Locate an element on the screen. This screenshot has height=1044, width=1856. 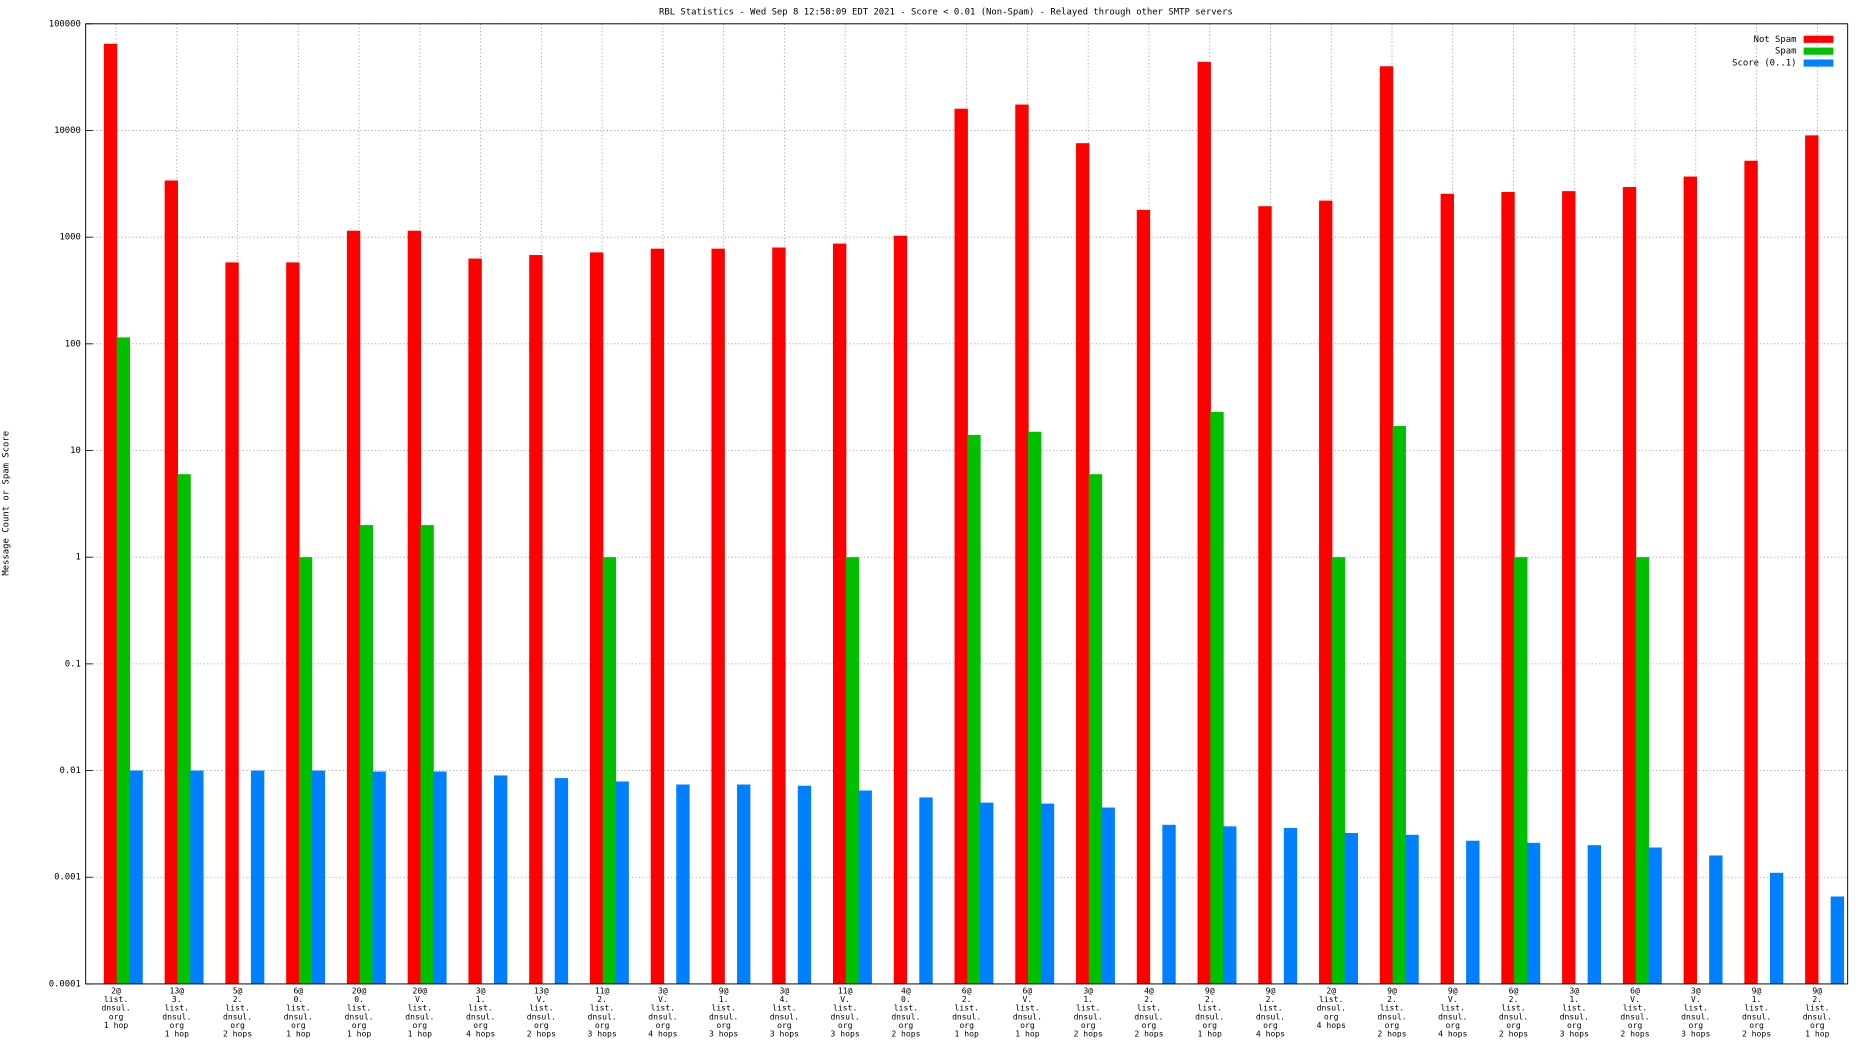
x-tick-label: 2@ is located at coordinates (1331, 991).